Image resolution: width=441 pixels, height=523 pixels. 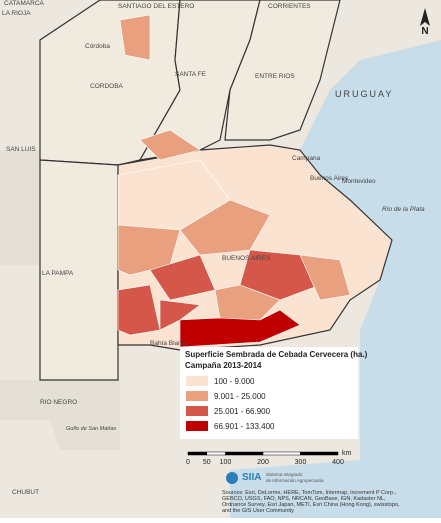 What do you see at coordinates (169, 343) in the screenshot?
I see `place-label: Bahía Blanca` at bounding box center [169, 343].